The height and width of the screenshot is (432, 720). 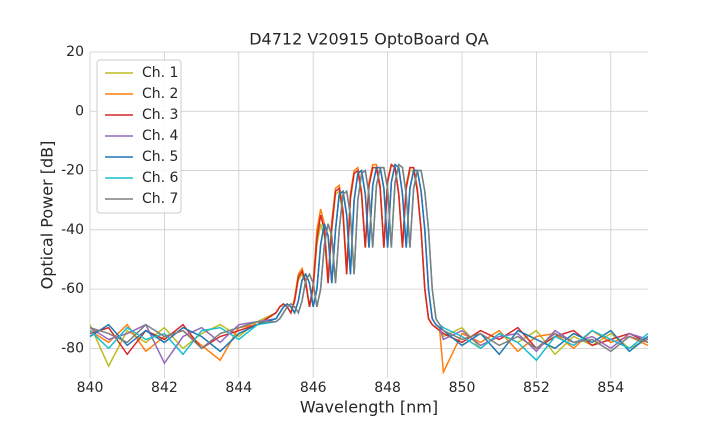 I want to click on y-tick-label: 0, so click(x=79, y=111).